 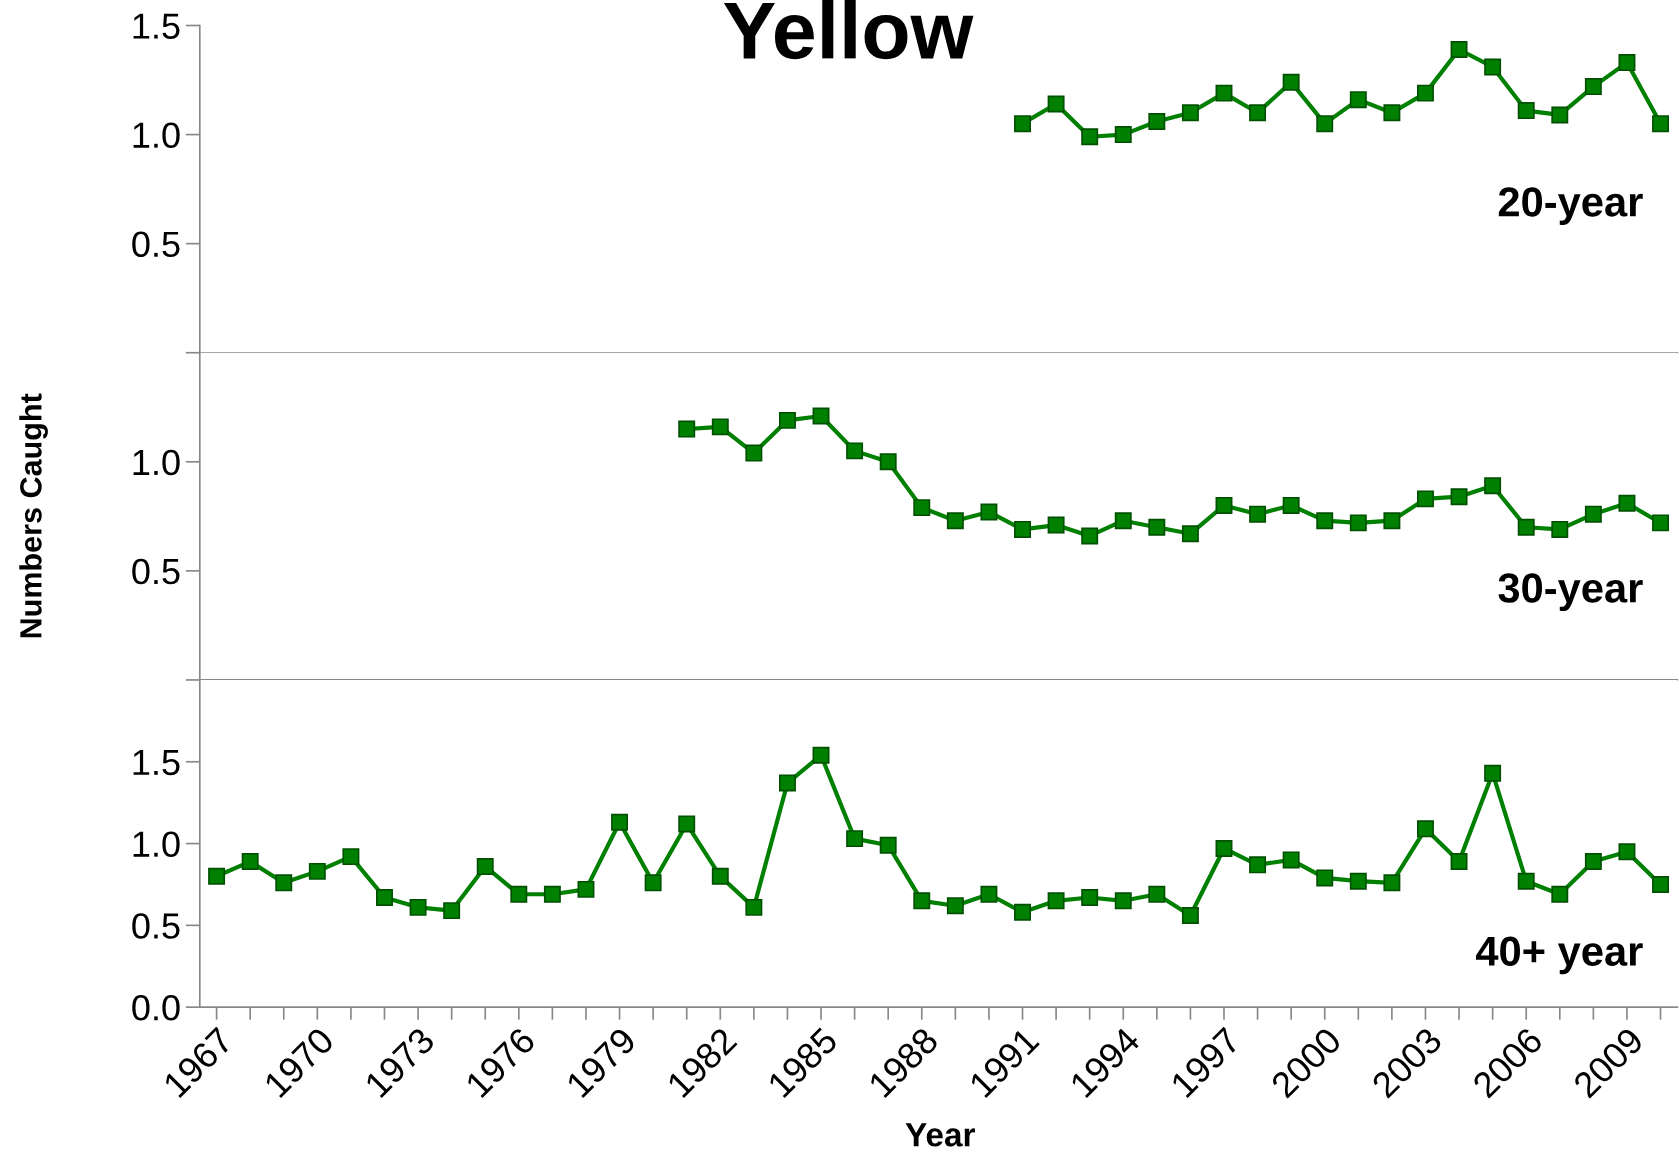 I want to click on y-tick-label: 0.0, so click(x=156, y=1008).